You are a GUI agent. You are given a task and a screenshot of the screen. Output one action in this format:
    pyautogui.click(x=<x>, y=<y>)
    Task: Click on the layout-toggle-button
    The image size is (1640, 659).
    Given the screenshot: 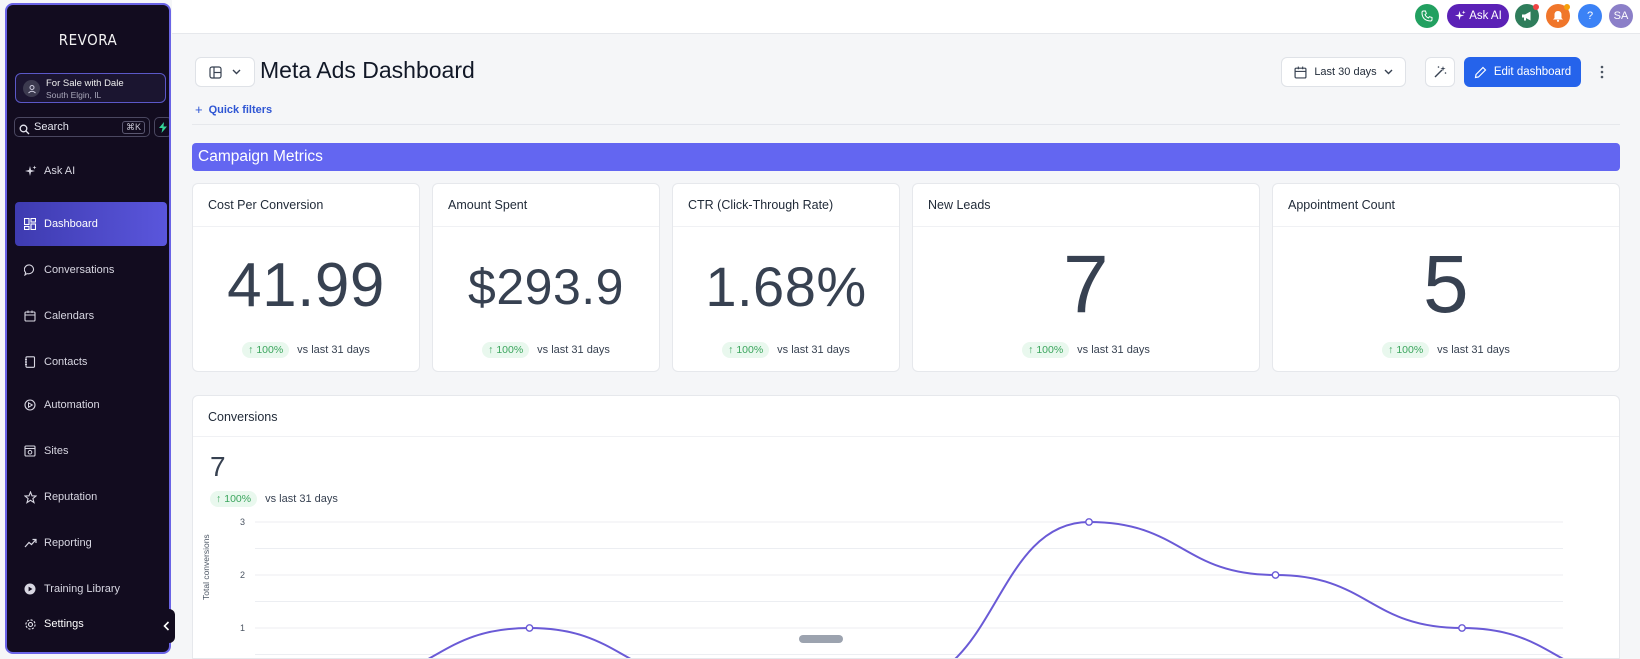 What is the action you would take?
    pyautogui.click(x=225, y=72)
    